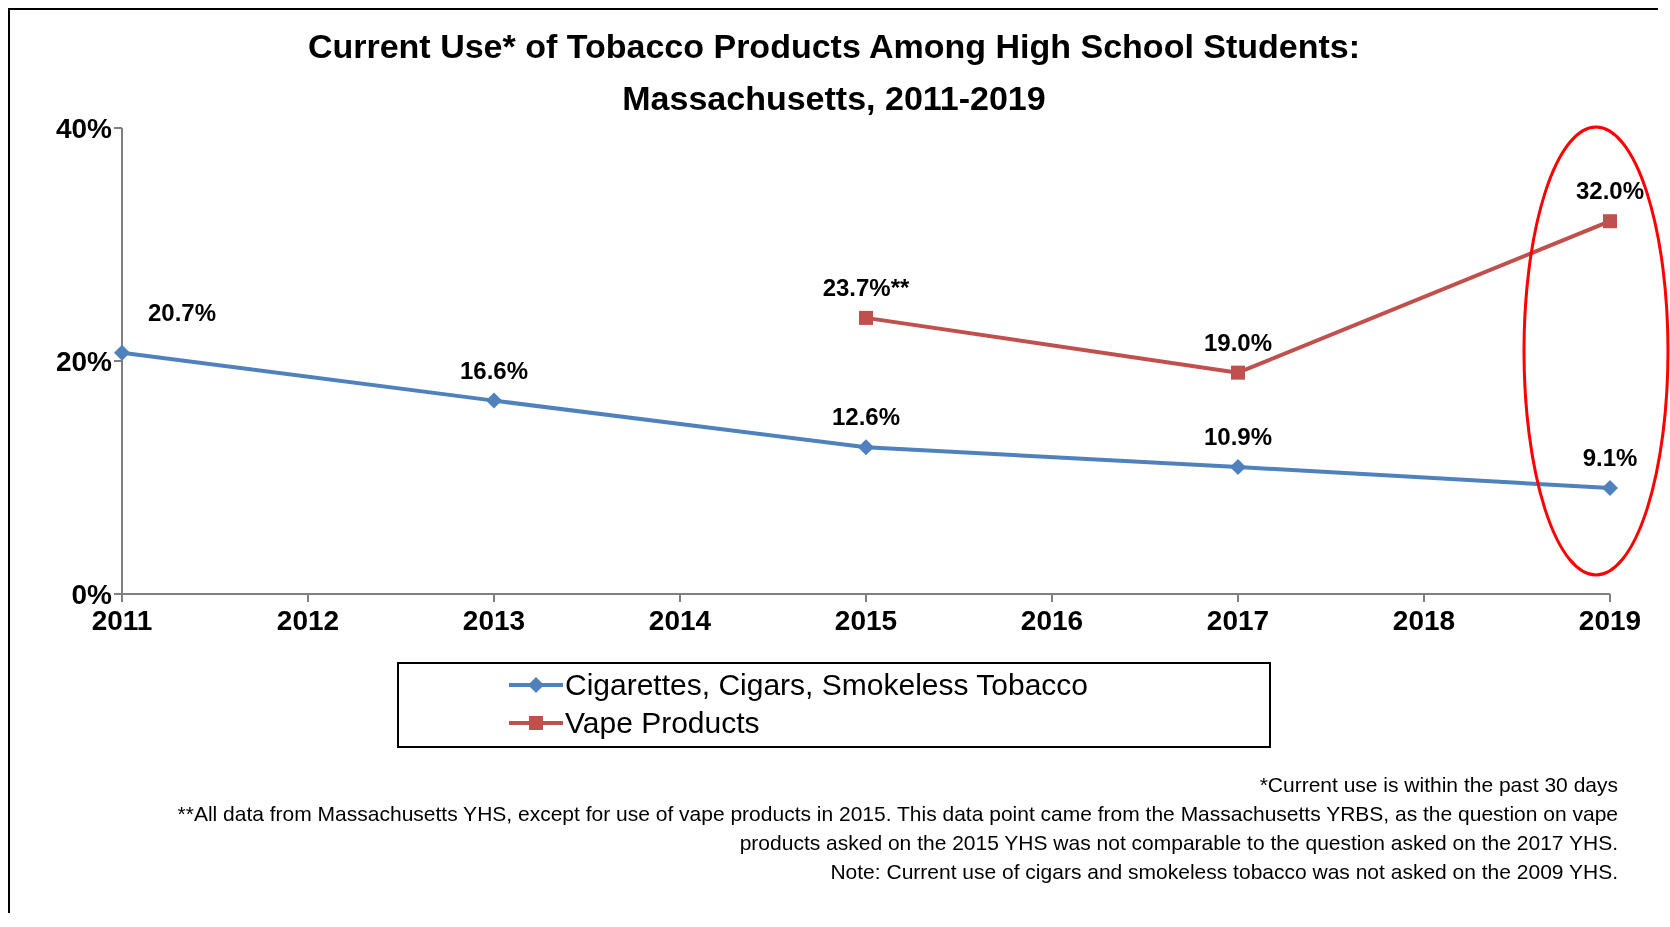 The width and height of the screenshot is (1670, 927). Describe the element at coordinates (662, 723) in the screenshot. I see `legend-label: Vape Products` at that location.